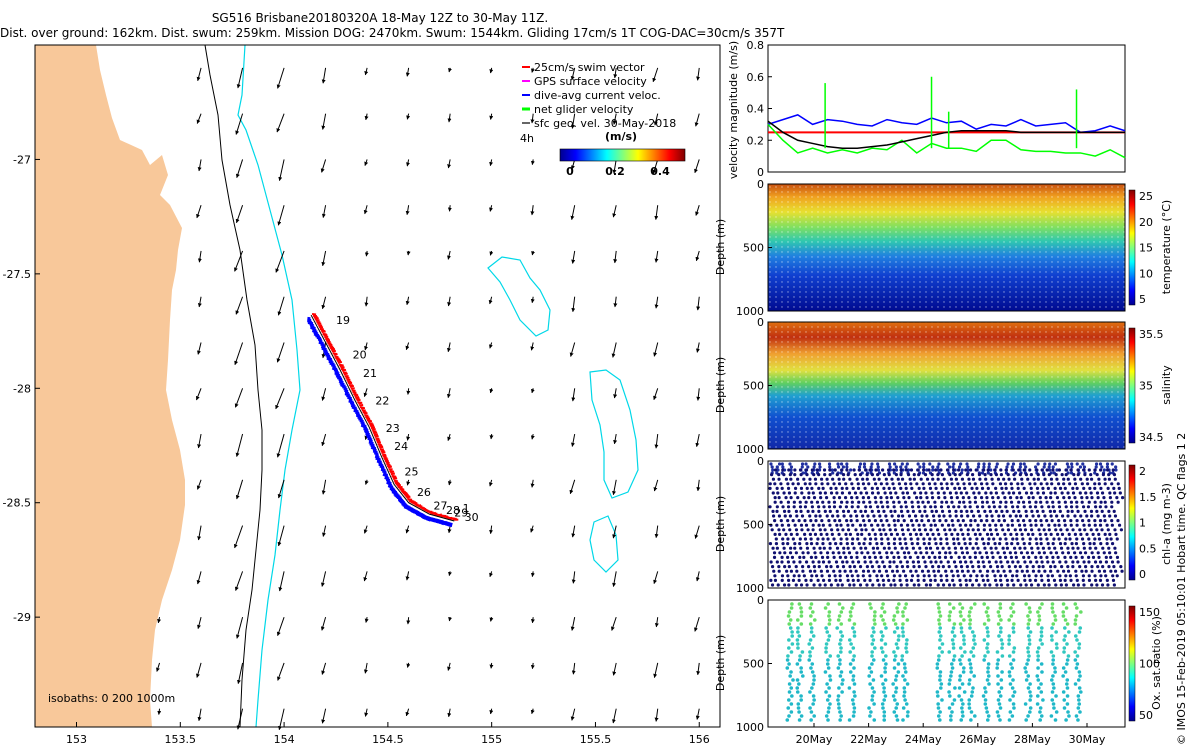 This screenshot has height=750, width=1200. What do you see at coordinates (491, 739) in the screenshot?
I see `map-x-tick-label: 155` at bounding box center [491, 739].